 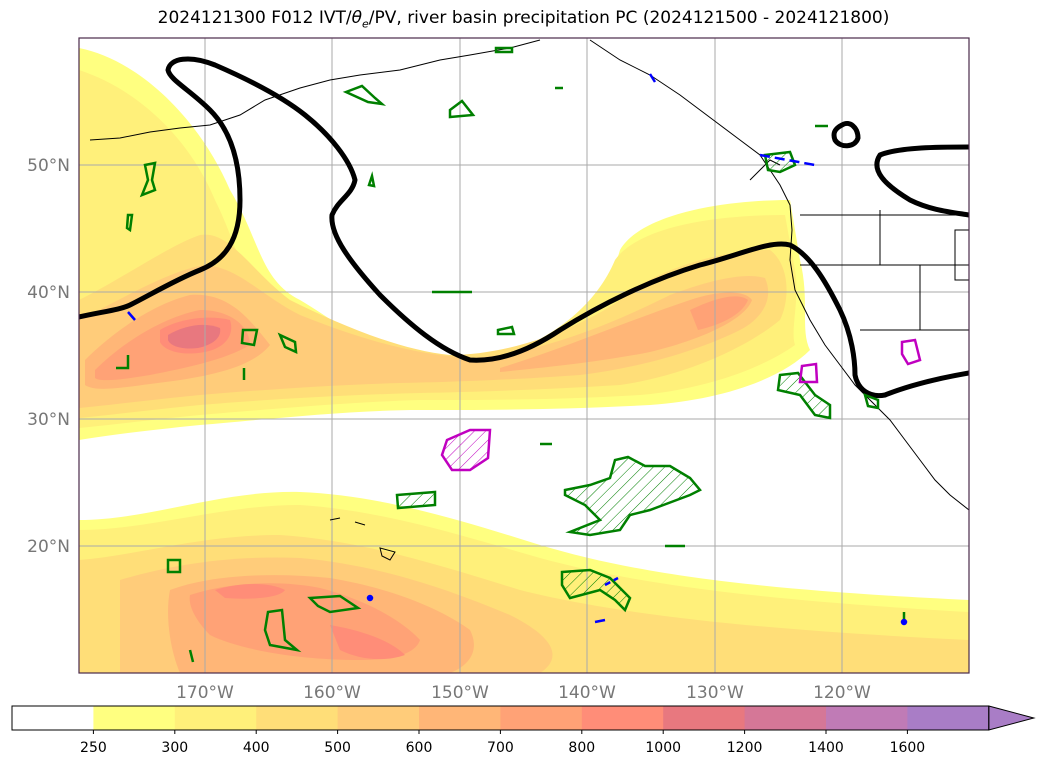 I want to click on lon-label-140w: 140°W, so click(x=587, y=693).